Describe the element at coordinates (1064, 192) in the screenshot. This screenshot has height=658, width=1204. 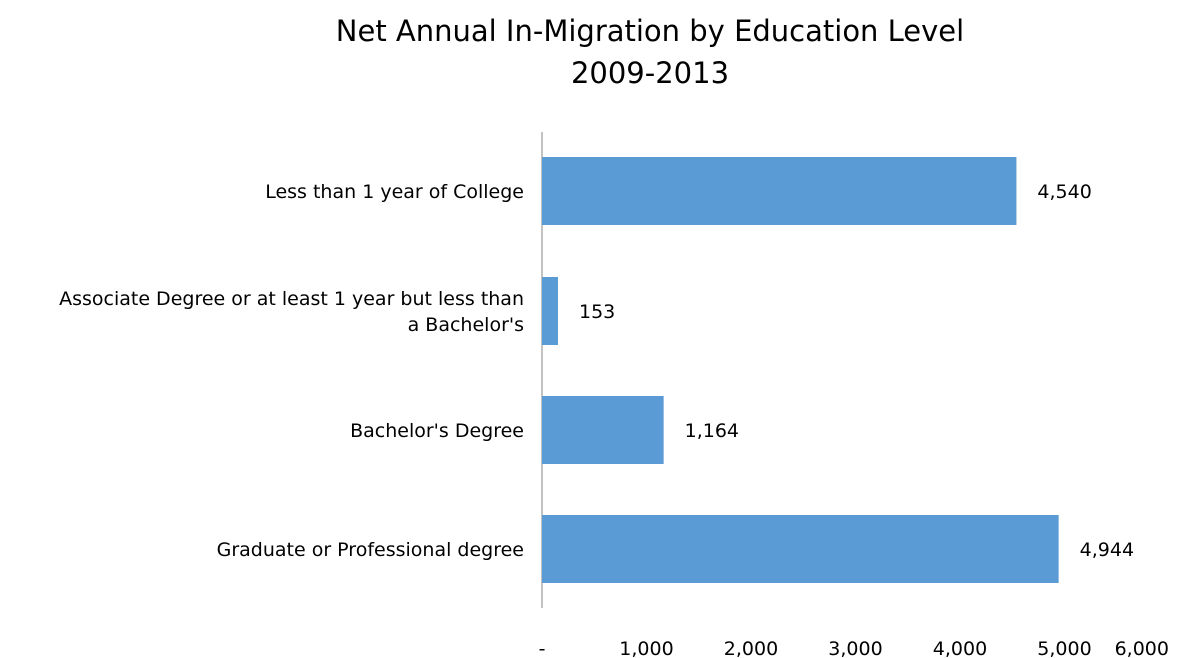
I see `value-label-0: 4,540` at that location.